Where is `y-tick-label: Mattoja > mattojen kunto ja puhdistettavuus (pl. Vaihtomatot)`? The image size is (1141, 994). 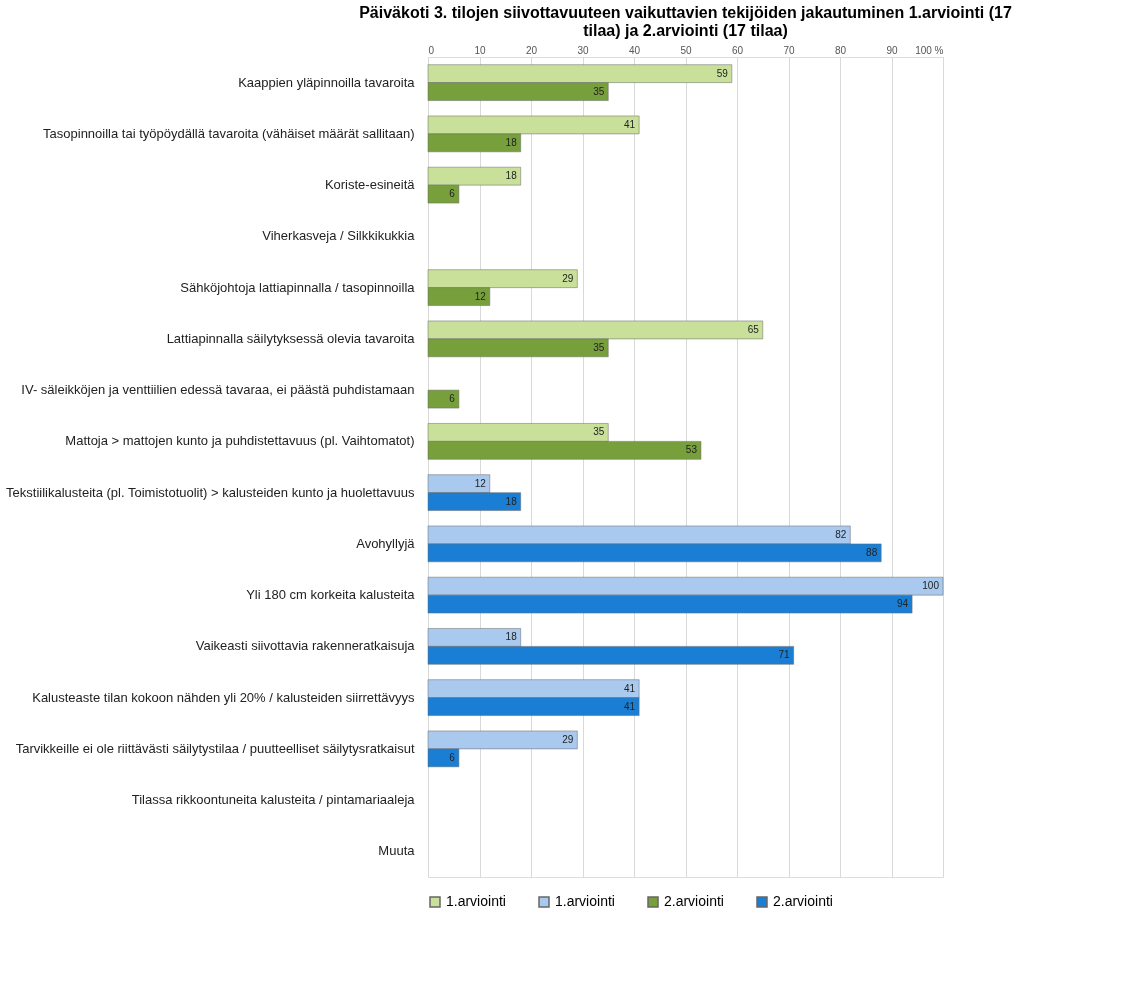
y-tick-label: Mattoja > mattojen kunto ja puhdistettavuus (pl. Vaihtomatot) is located at coordinates (240, 441).